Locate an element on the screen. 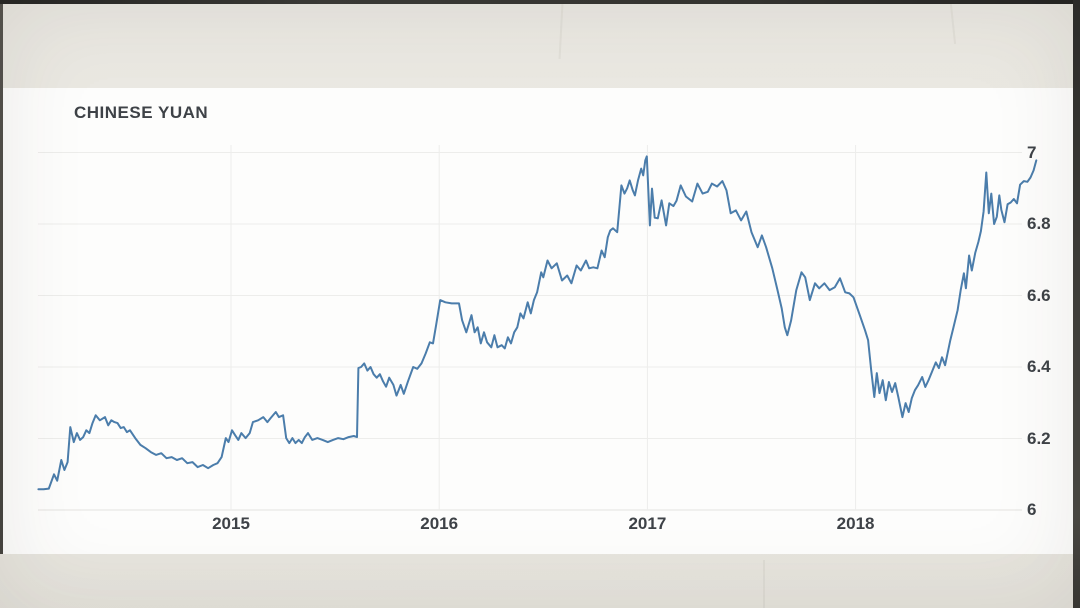 Image resolution: width=1080 pixels, height=608 pixels. x-tick-label: 2017 is located at coordinates (647, 523).